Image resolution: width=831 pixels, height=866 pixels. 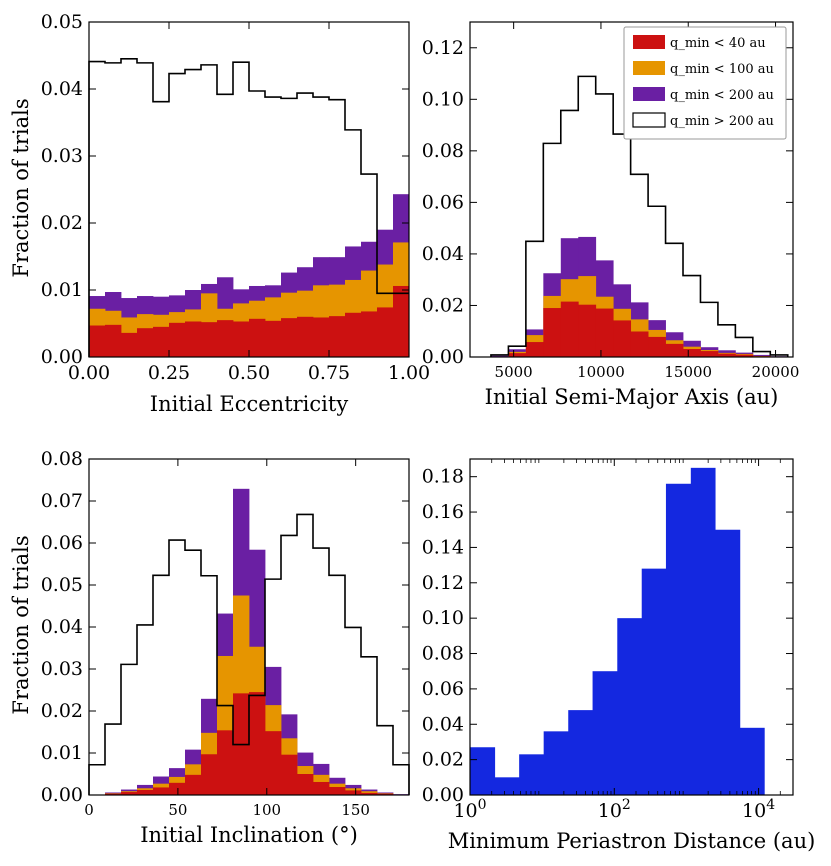 I want to click on ytick-label-peri-2: 0.04, so click(x=443, y=724).